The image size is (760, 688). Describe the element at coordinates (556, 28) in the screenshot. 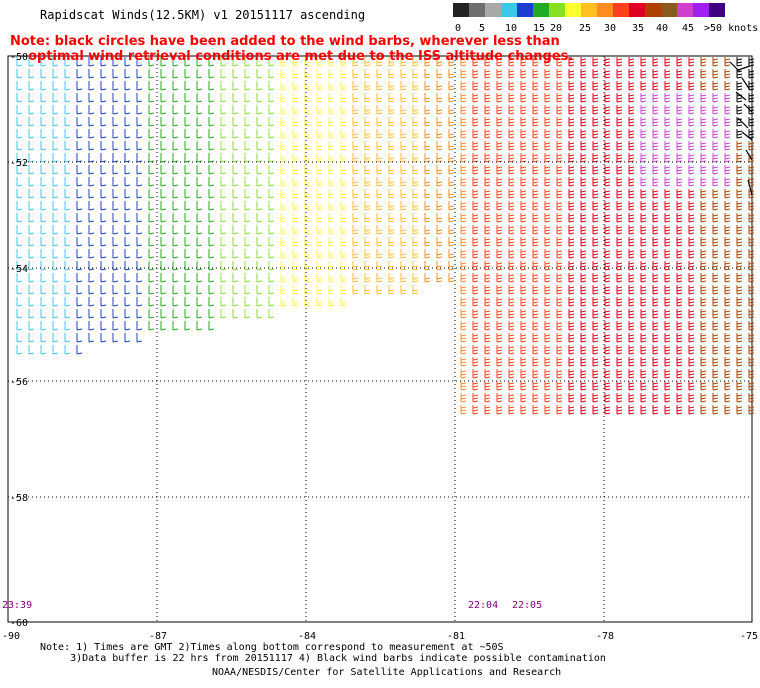

I see `legend-label: 20` at that location.